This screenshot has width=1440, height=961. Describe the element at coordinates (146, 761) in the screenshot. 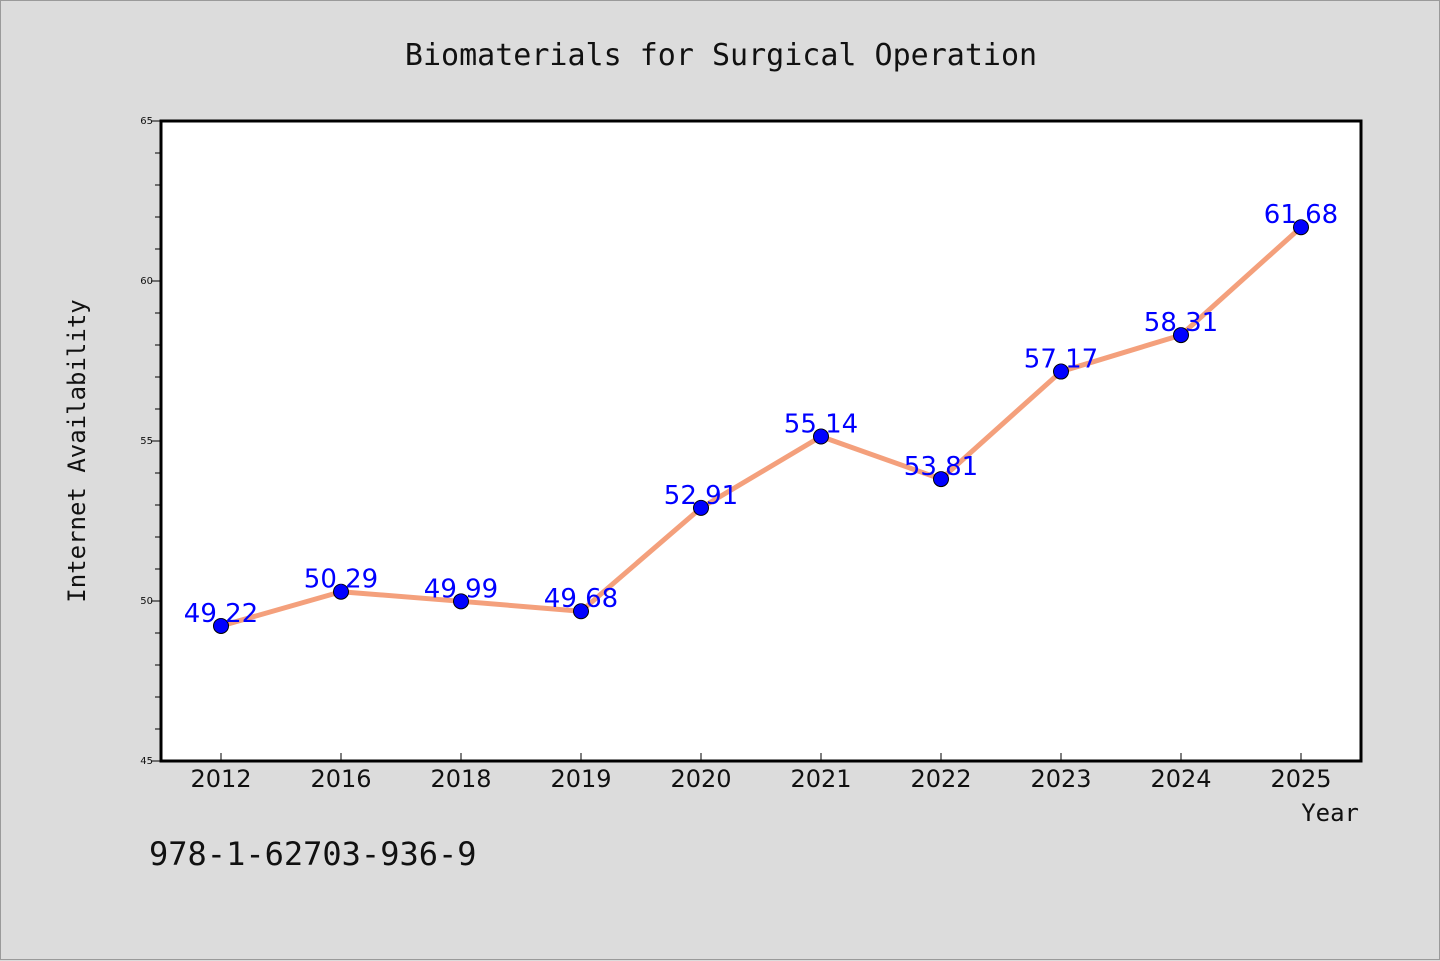

I see `y-tick-label: 45` at that location.